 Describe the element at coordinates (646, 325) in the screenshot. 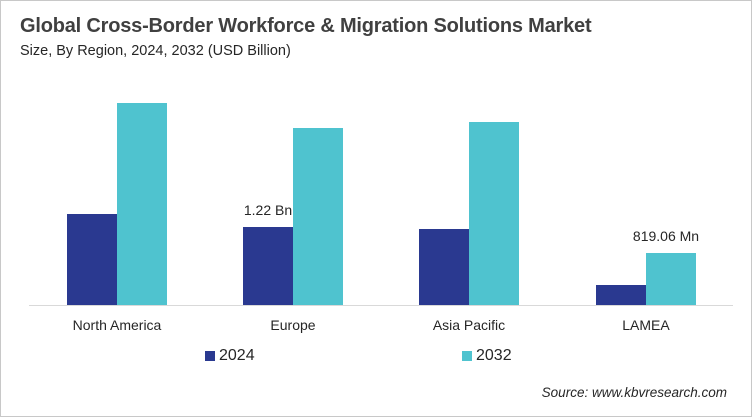

I see `category-label: LAMEA` at that location.